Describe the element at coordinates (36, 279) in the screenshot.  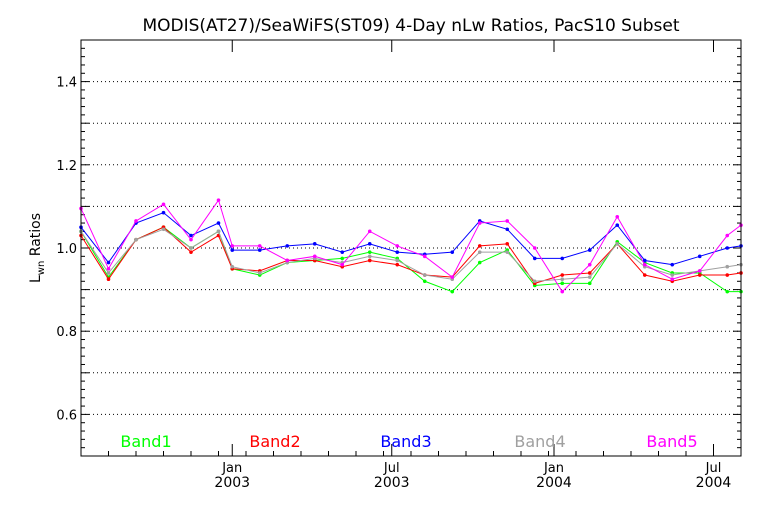
I see `y-axis-label-main: L` at that location.